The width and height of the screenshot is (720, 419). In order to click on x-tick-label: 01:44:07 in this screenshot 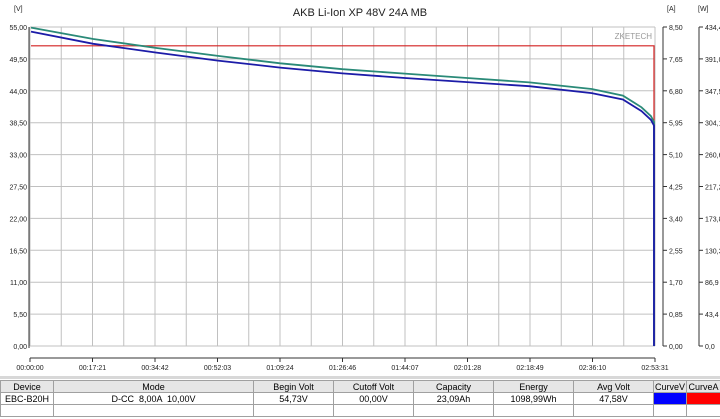, I will do `click(404, 368)`.